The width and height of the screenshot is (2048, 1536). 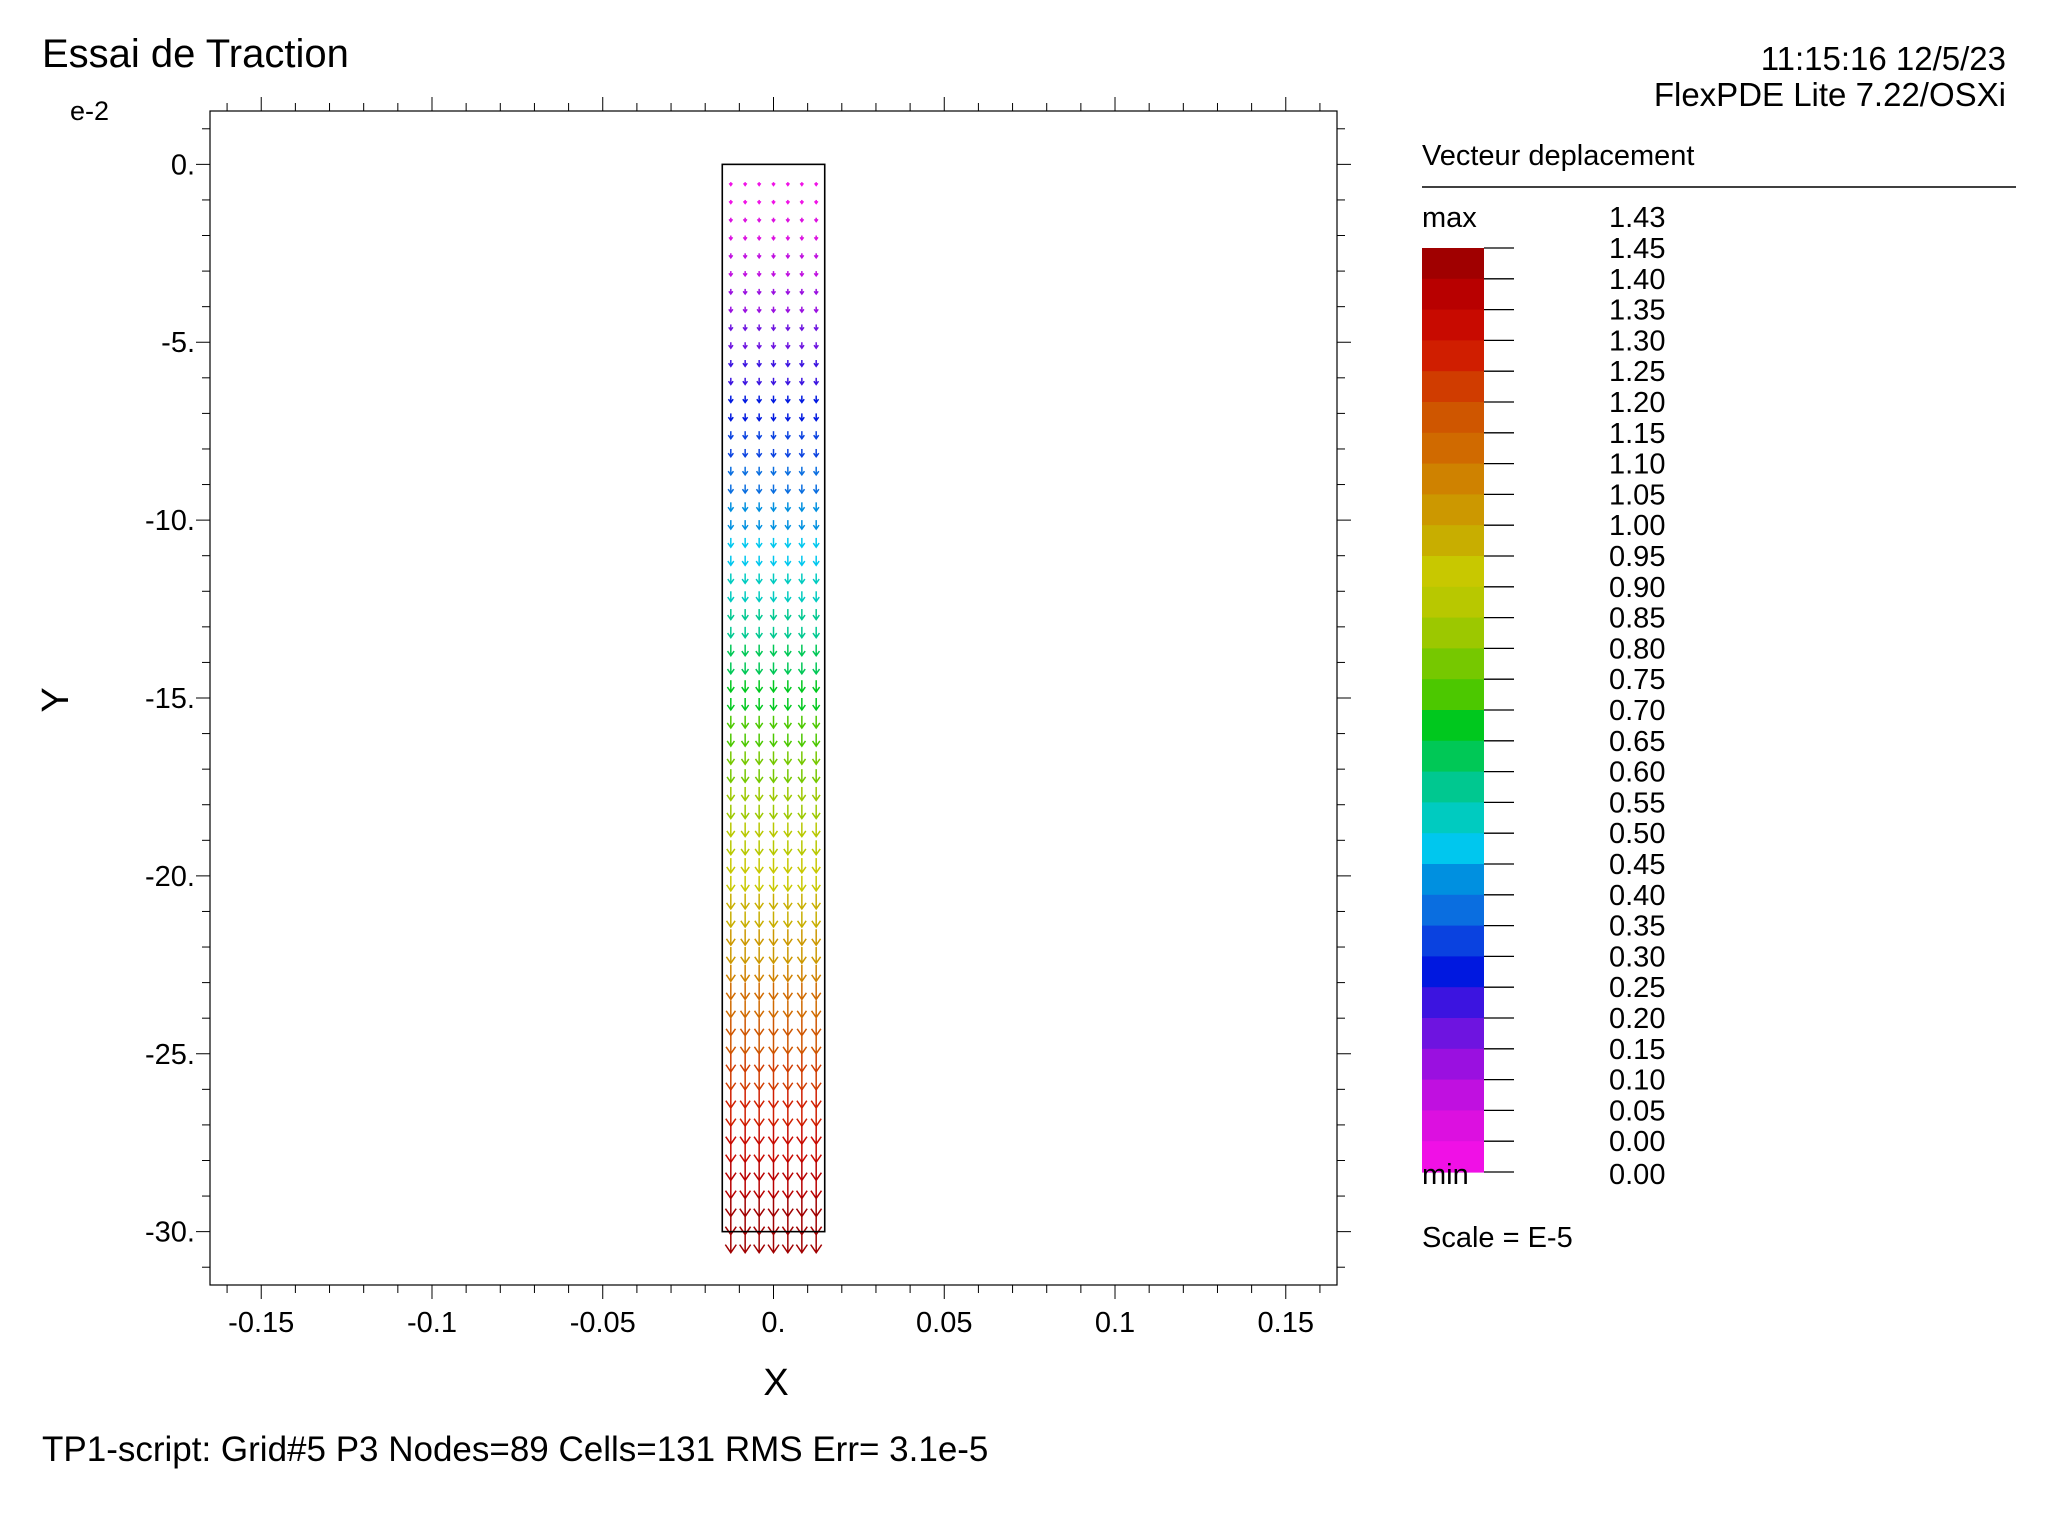 What do you see at coordinates (1637, 557) in the screenshot?
I see `legend-level-label: 0.95` at bounding box center [1637, 557].